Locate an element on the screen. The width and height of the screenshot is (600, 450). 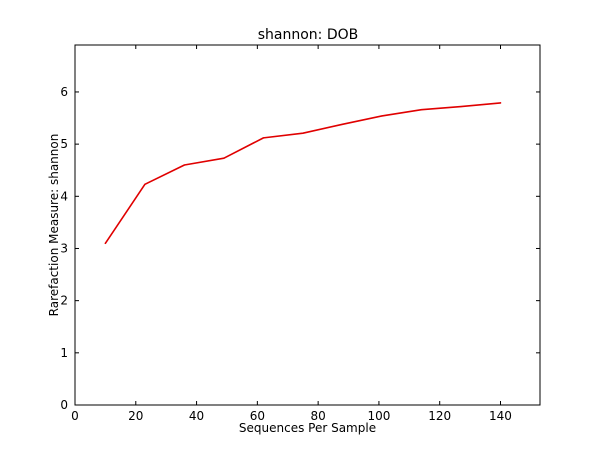
x-tick-label: 100 is located at coordinates (378, 416).